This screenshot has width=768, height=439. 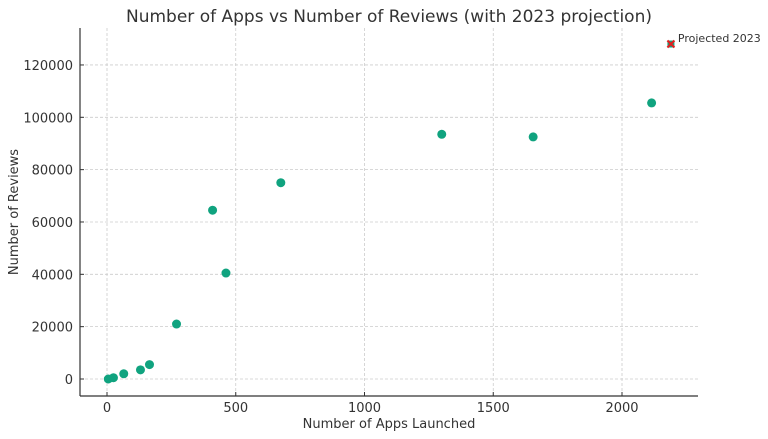 I want to click on y-axis-ticks: 0 20000 40000 60000 80000 100000 120000, so click(x=53, y=223).